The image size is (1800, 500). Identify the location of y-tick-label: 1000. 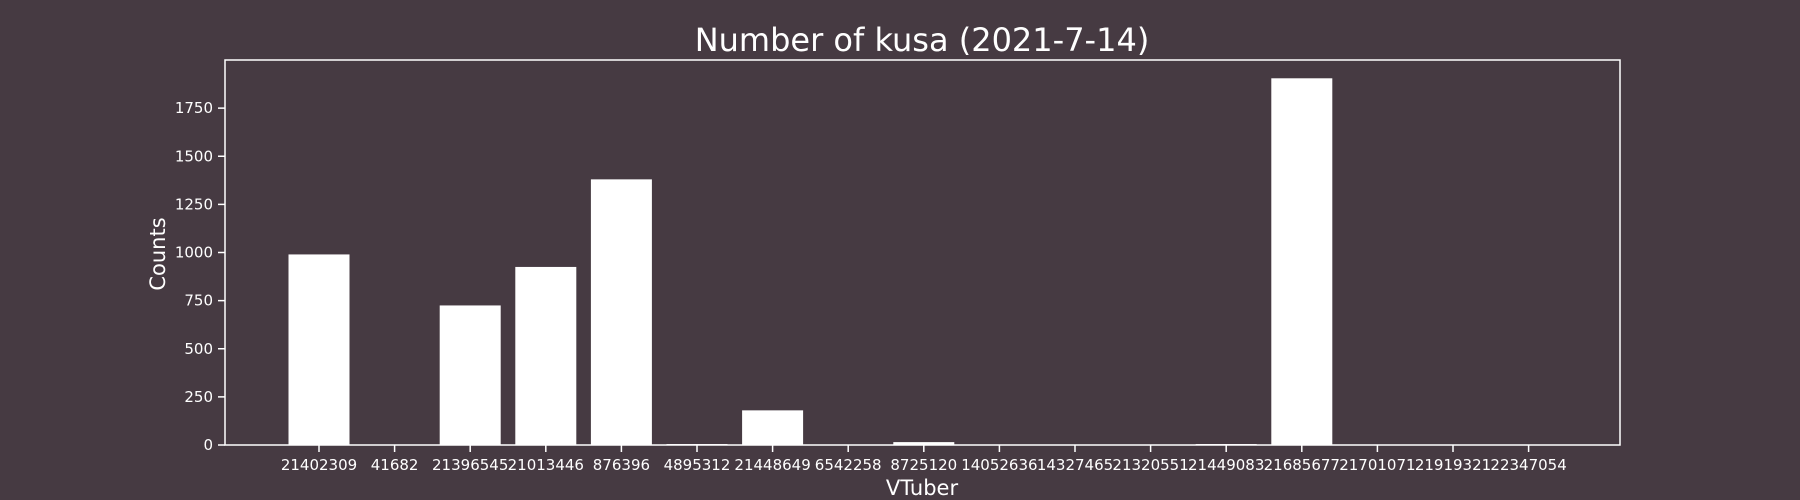
(194, 253).